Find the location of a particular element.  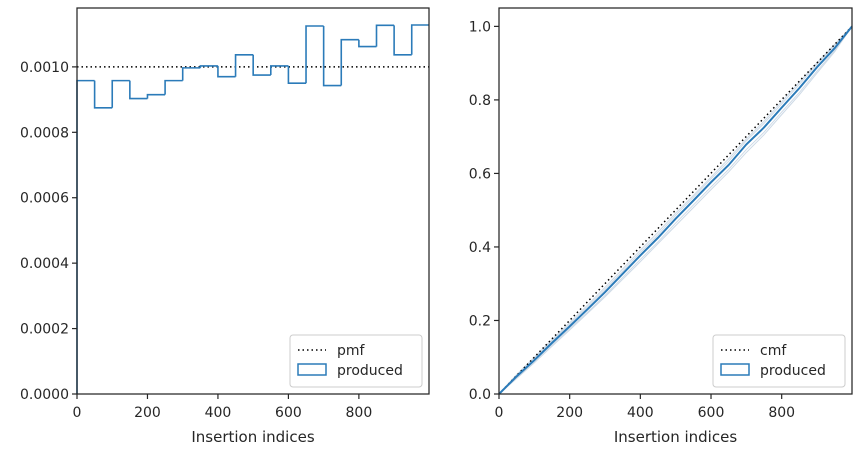

y-tick-label: 0.0010 is located at coordinates (44, 68).